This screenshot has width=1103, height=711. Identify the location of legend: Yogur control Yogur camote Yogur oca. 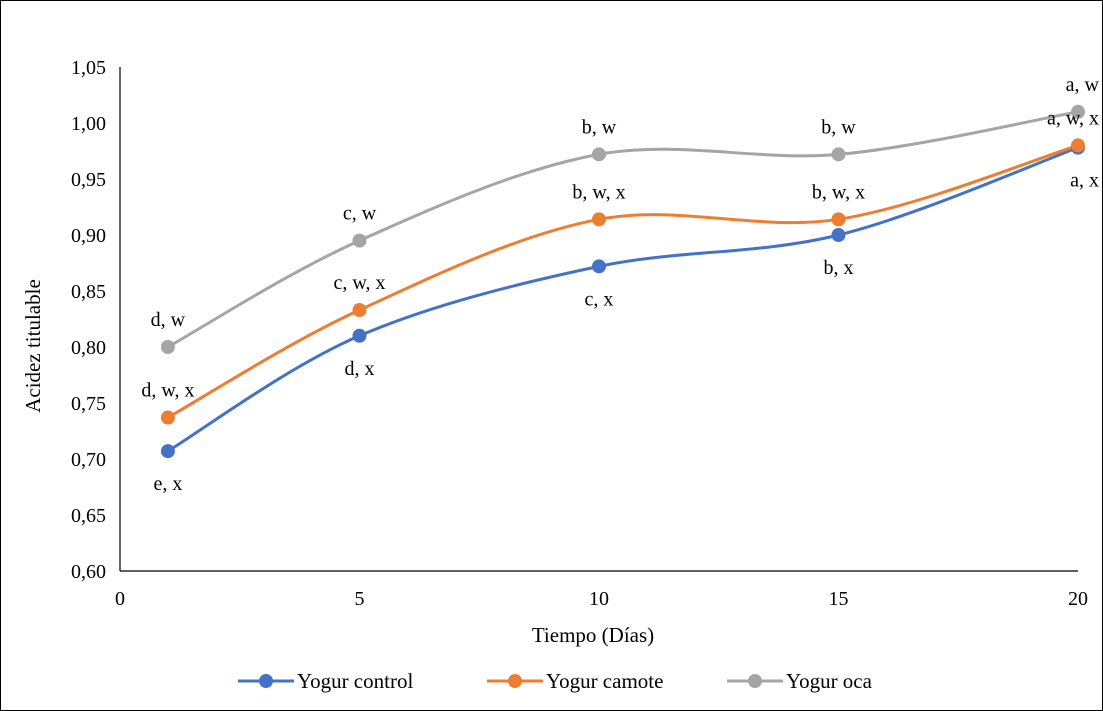
(555, 681).